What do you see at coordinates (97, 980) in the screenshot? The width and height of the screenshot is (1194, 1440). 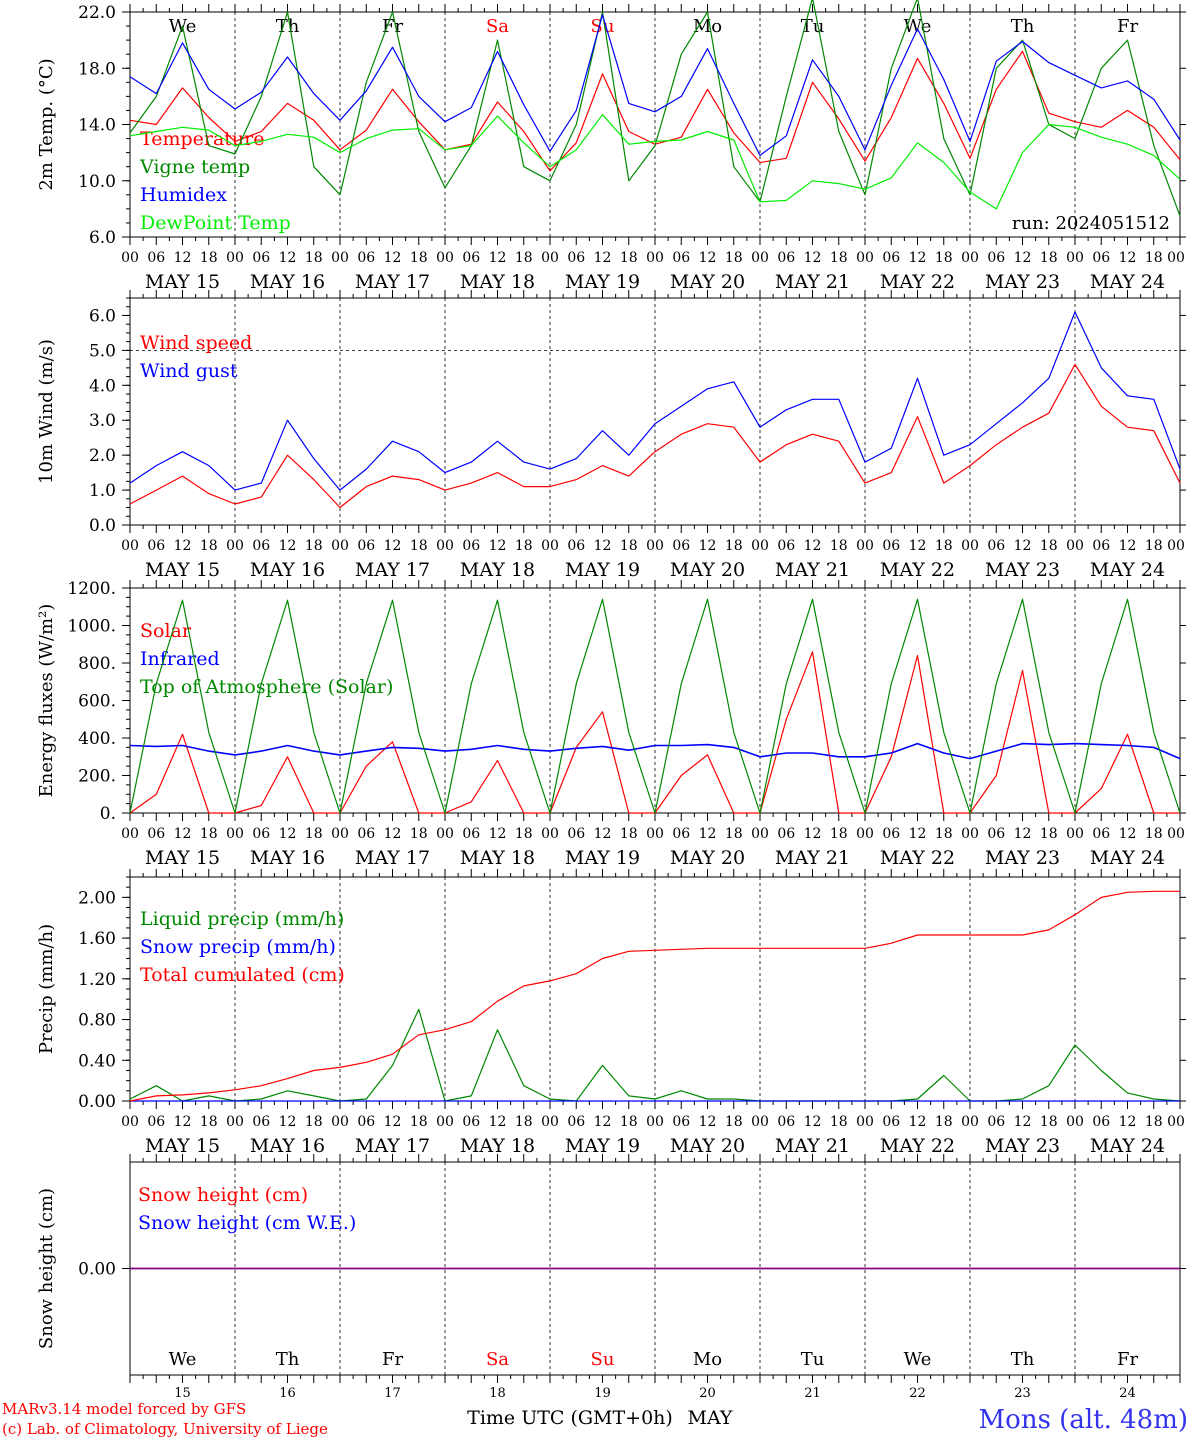 I see `y-tick-label: 1.20` at bounding box center [97, 980].